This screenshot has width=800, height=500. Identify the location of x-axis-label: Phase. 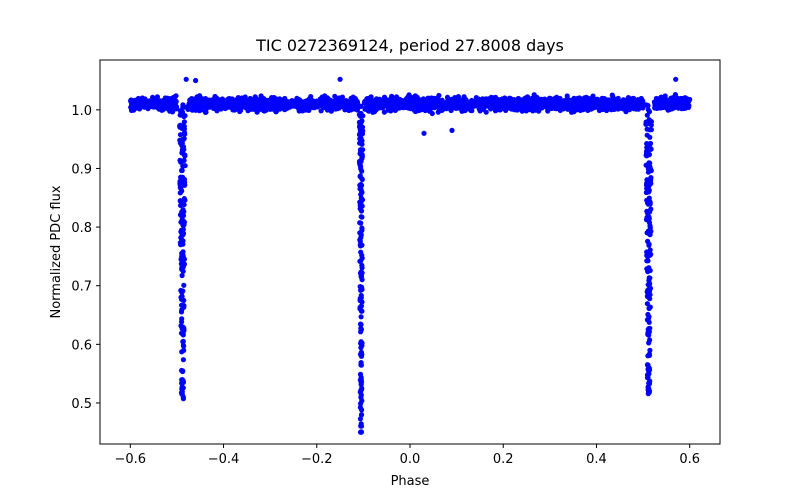
(410, 481).